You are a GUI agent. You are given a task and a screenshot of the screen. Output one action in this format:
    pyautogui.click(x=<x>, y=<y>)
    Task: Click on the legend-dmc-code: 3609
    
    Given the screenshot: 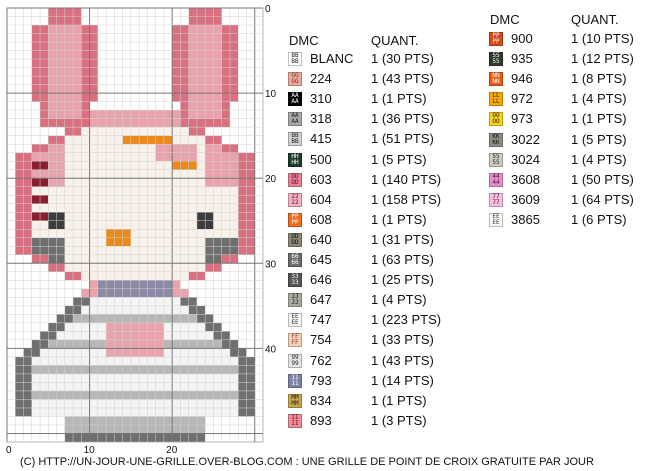 What is the action you would take?
    pyautogui.click(x=525, y=199)
    